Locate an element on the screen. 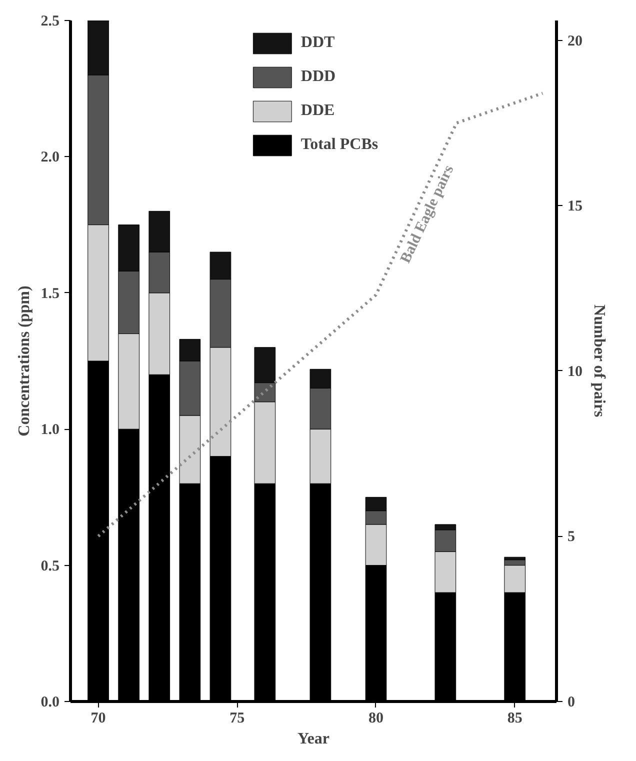 This screenshot has height=761, width=636. y-tick-label: 0.0 is located at coordinates (50, 702).